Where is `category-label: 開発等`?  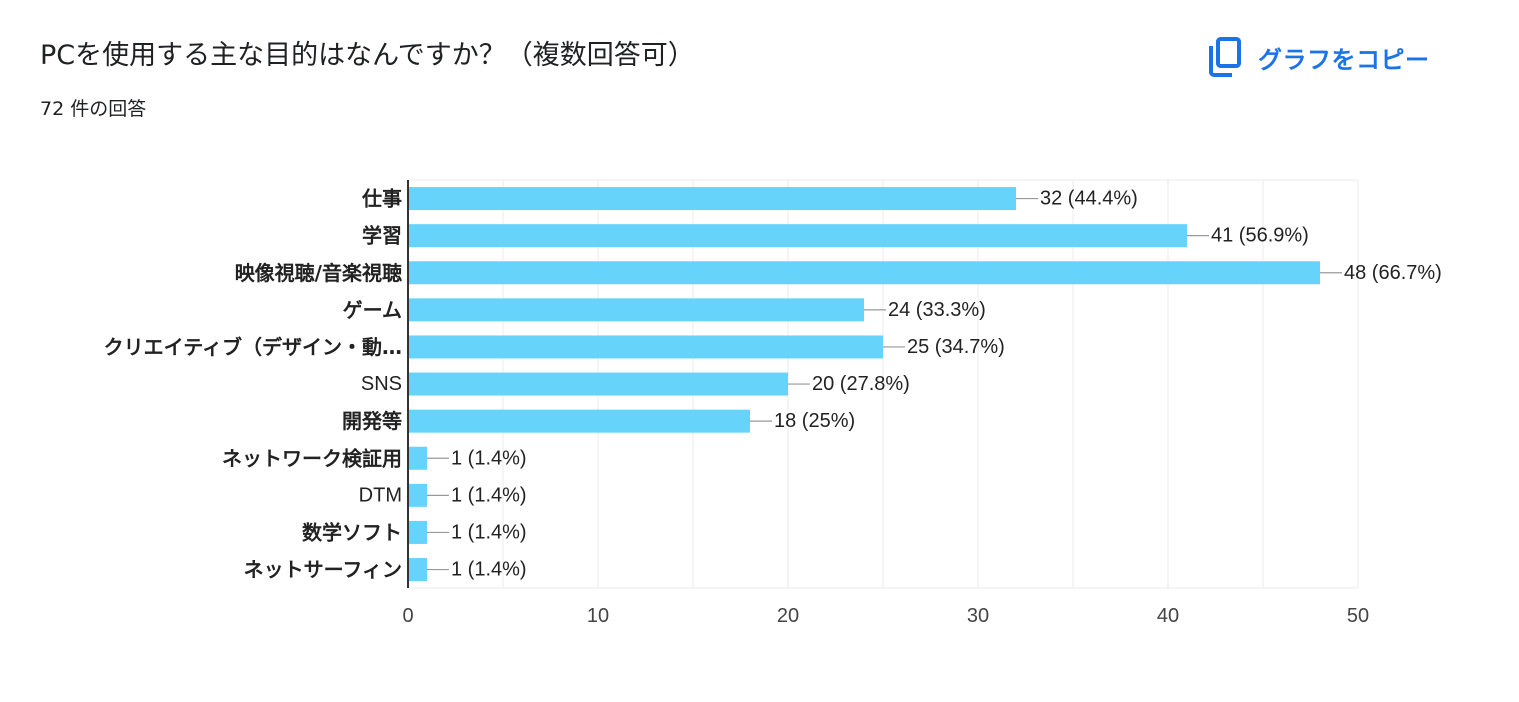 category-label: 開発等 is located at coordinates (372, 421).